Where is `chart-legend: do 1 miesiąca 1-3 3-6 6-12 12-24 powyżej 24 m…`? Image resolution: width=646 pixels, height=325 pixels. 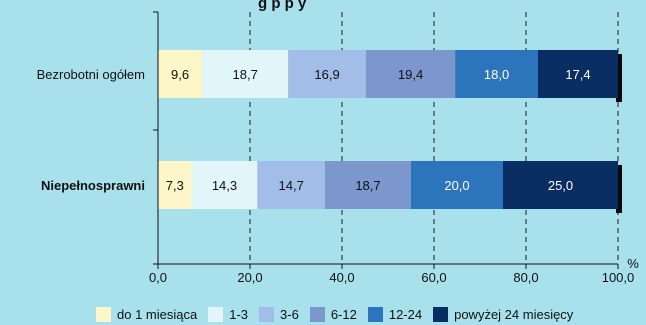 chart-legend: do 1 miesiąca 1-3 3-6 6-12 12-24 powyżej 24 m… is located at coordinates (369, 314).